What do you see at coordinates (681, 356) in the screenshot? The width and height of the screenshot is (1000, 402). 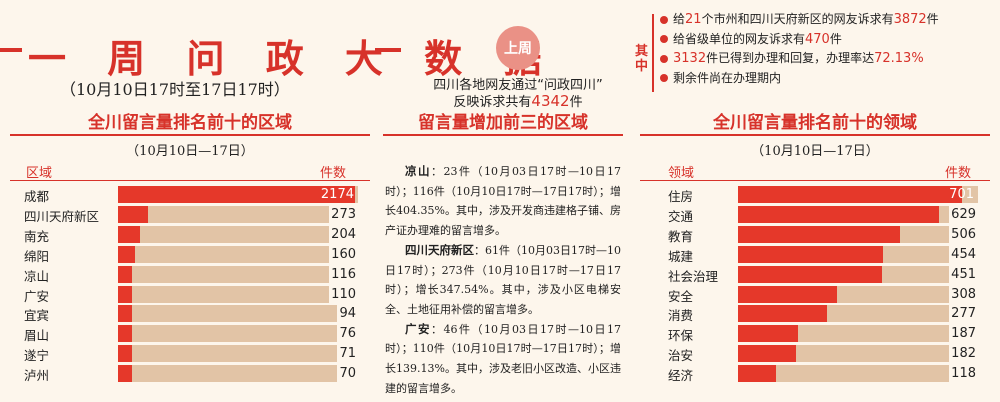 I see `bar-category-label: 治安` at bounding box center [681, 356].